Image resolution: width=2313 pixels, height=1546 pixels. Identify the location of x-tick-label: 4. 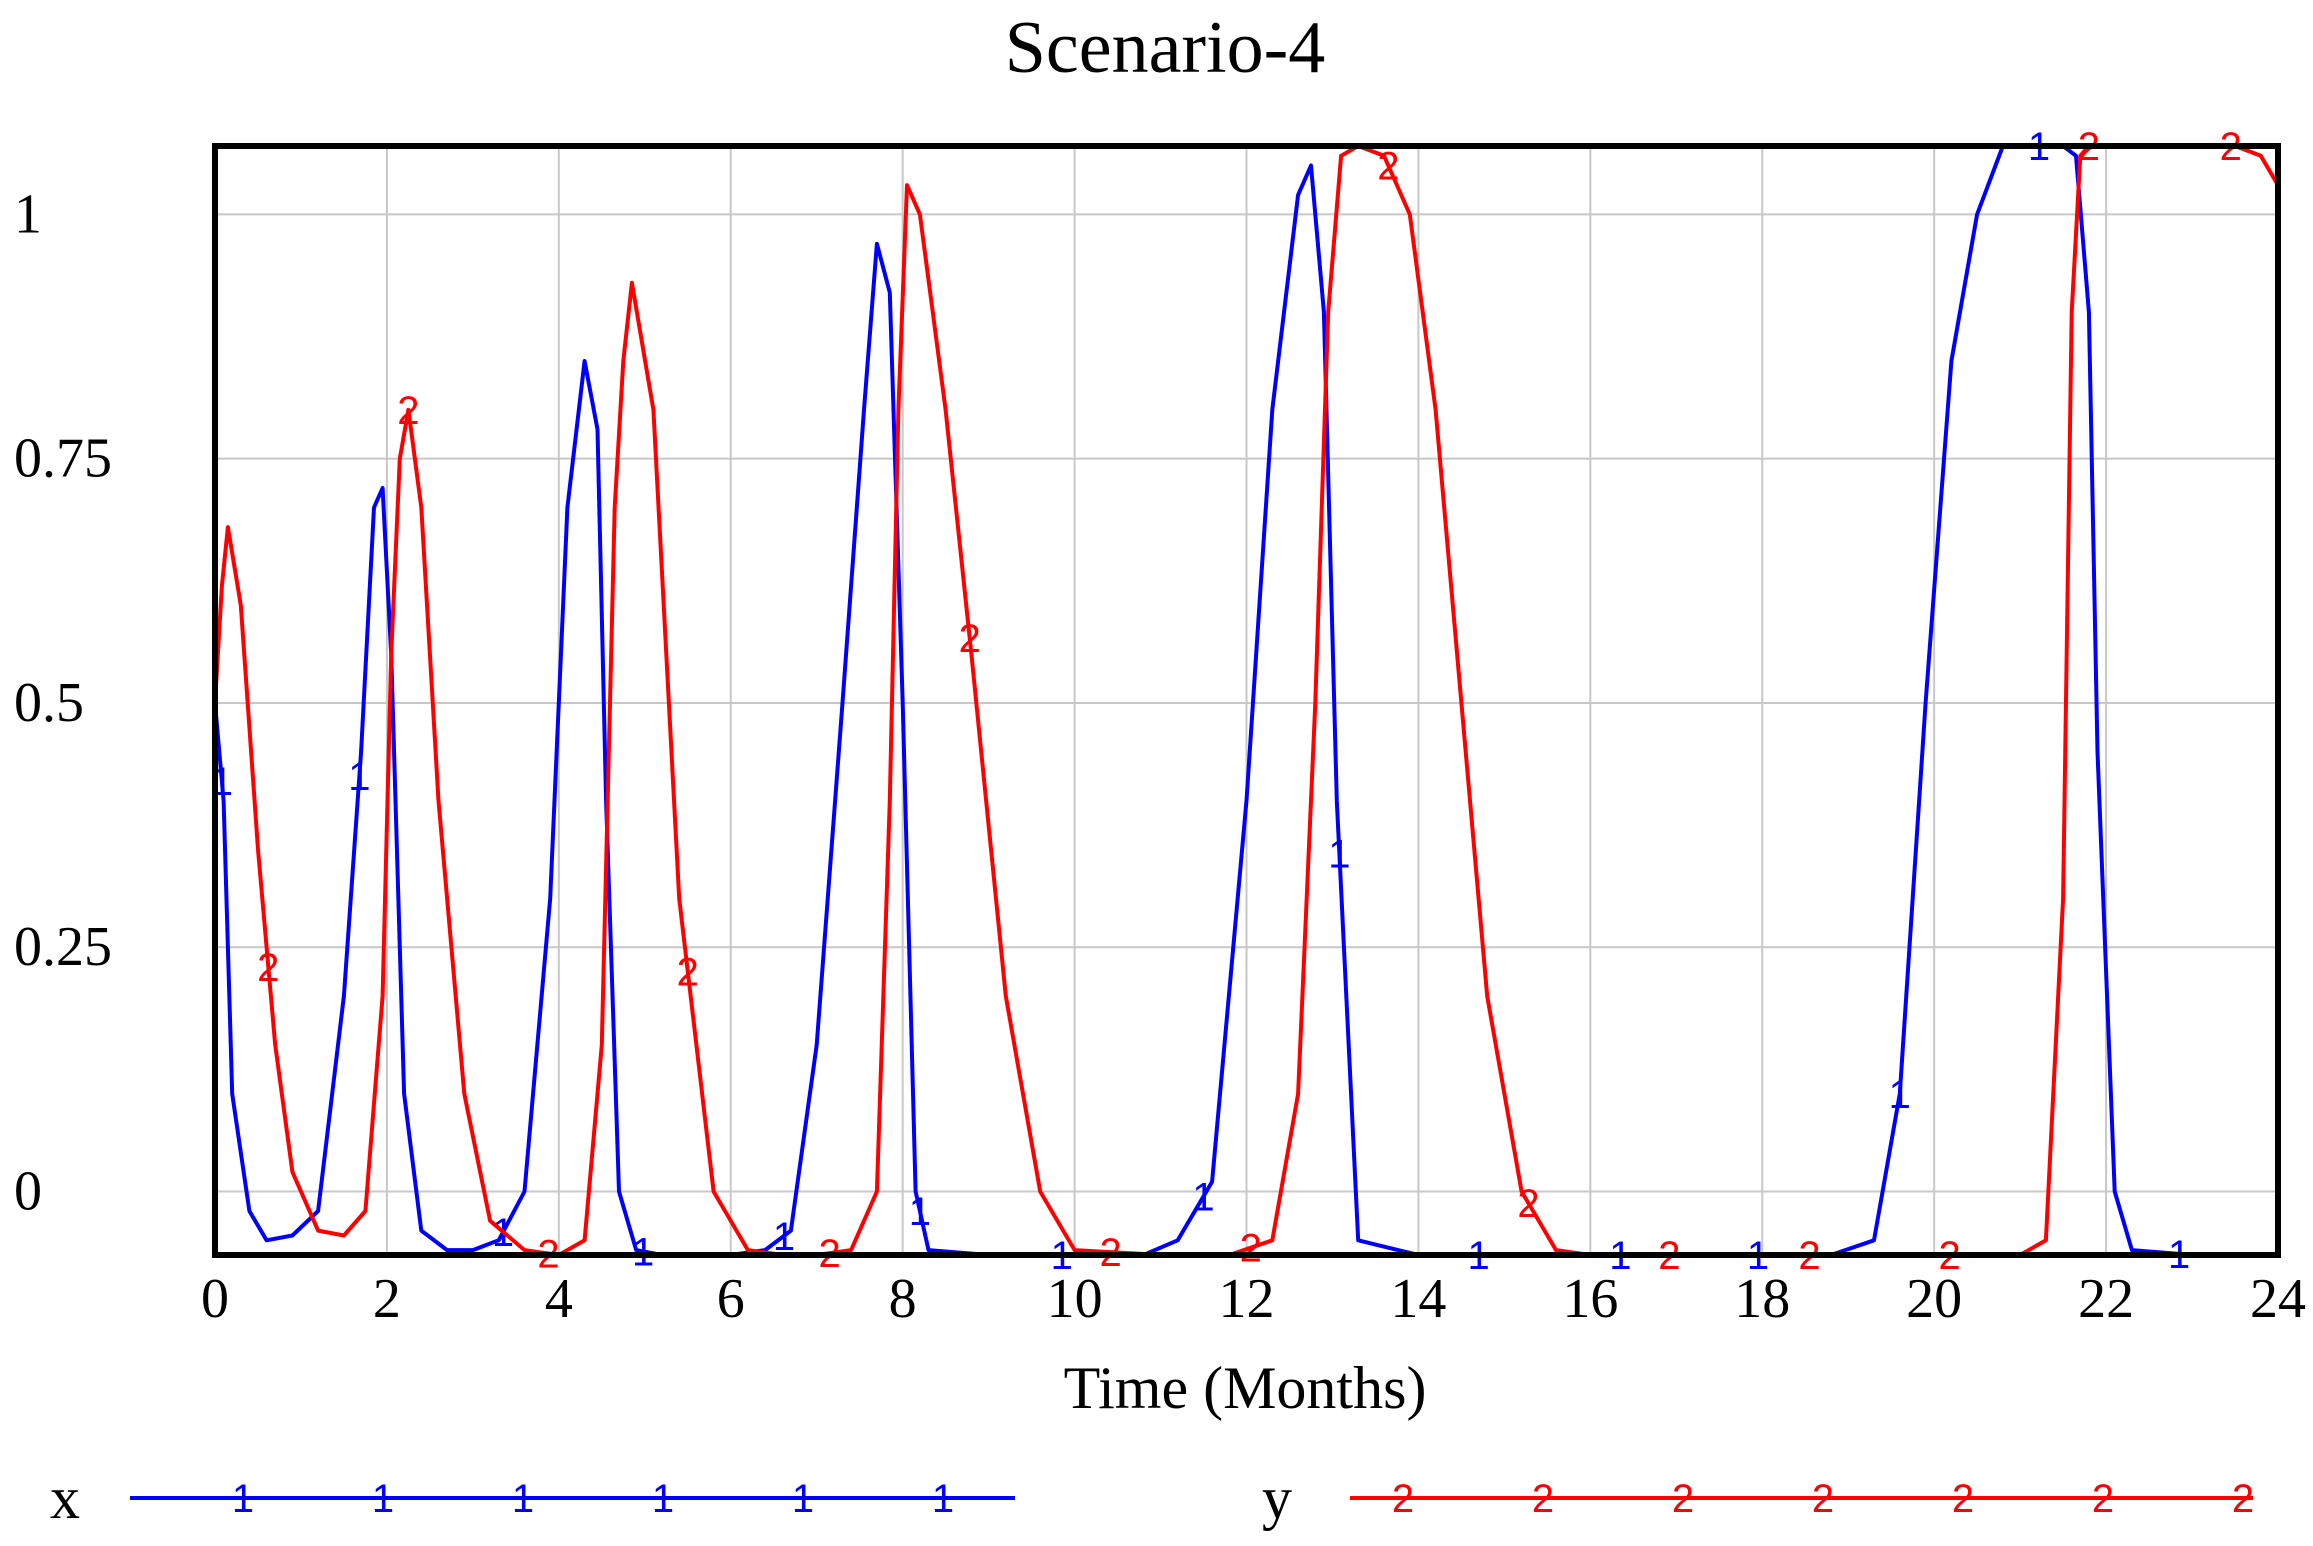
(559, 1299).